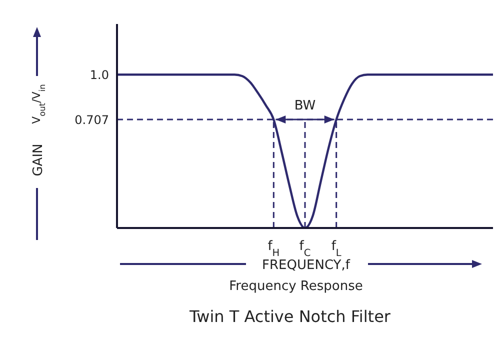  Describe the element at coordinates (306, 265) in the screenshot. I see `x-axis-title: FREQUENCY,f` at that location.